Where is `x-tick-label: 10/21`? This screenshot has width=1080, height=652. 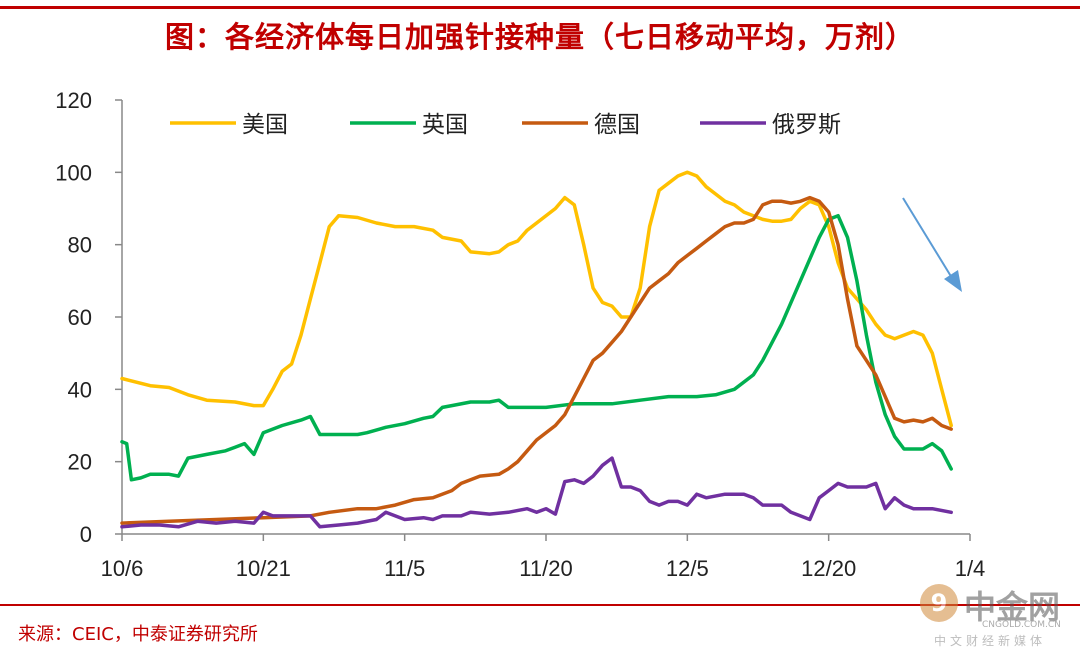
x-tick-label: 10/21 is located at coordinates (263, 568).